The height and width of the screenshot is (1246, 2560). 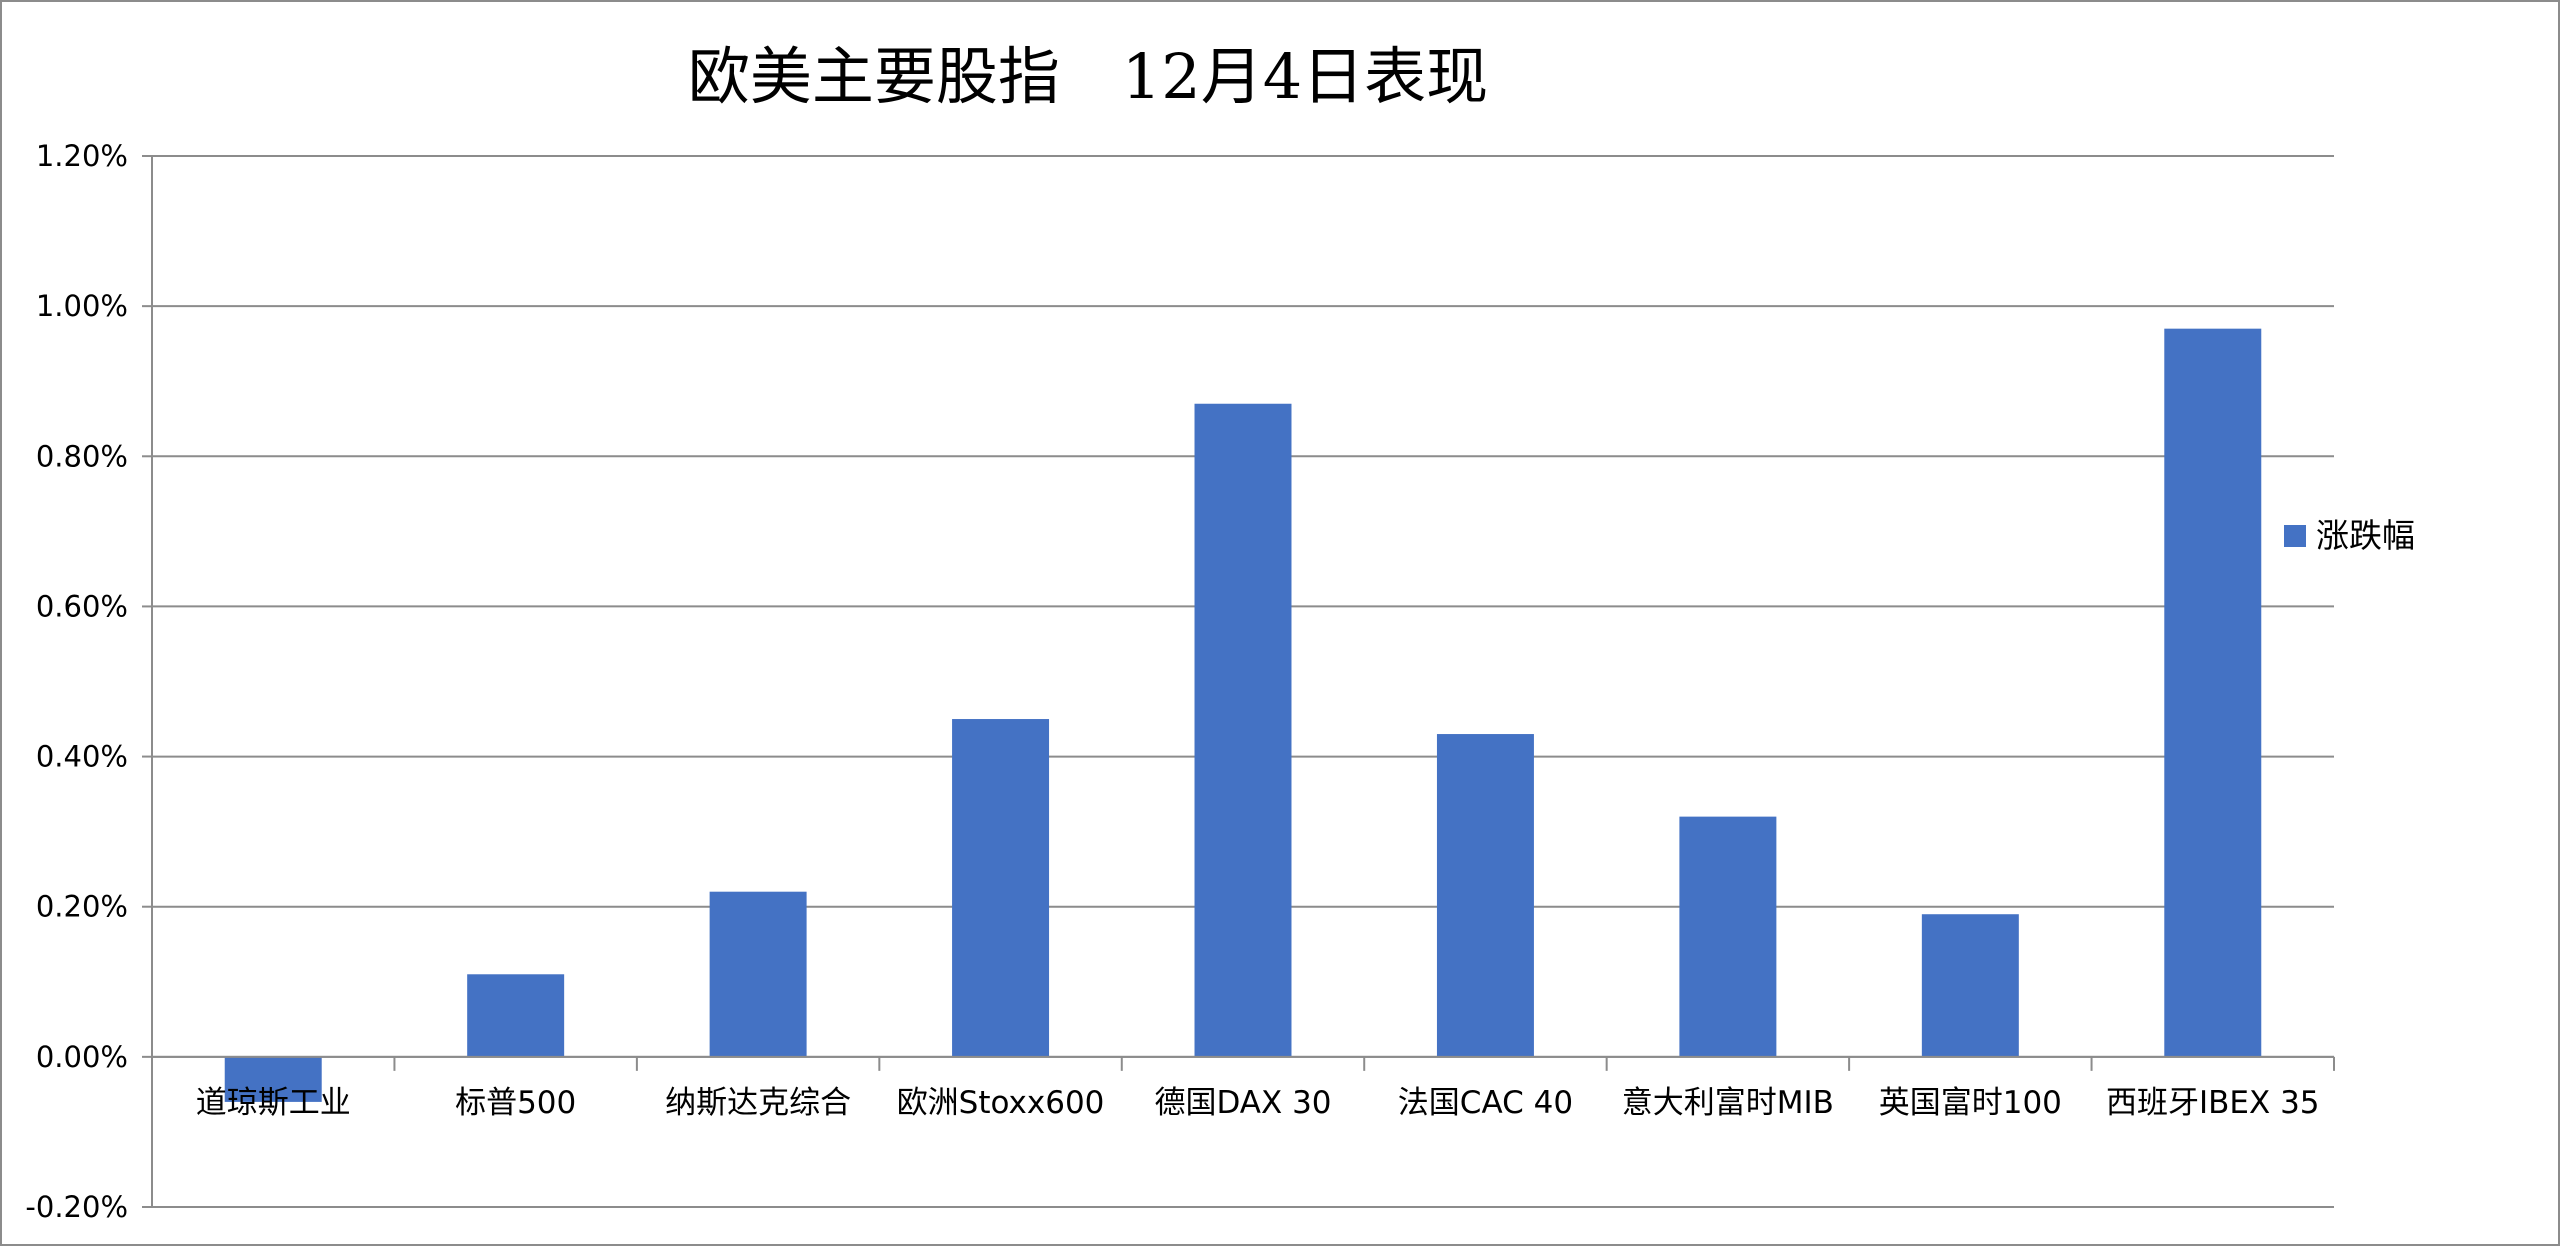 What do you see at coordinates (1088, 76) in the screenshot?
I see `chart-title: 欧美主要股指 12月4日表现` at bounding box center [1088, 76].